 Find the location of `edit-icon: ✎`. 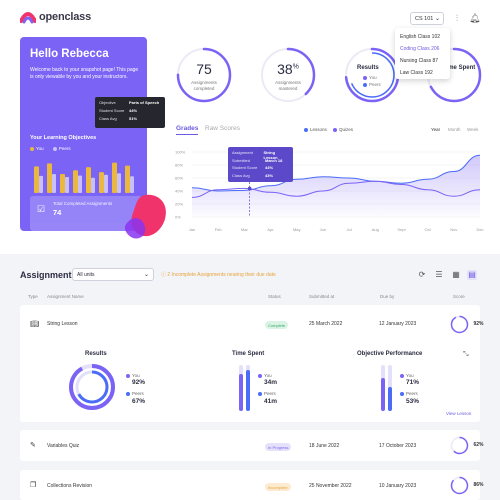

edit-icon: ✎ is located at coordinates (33, 445).